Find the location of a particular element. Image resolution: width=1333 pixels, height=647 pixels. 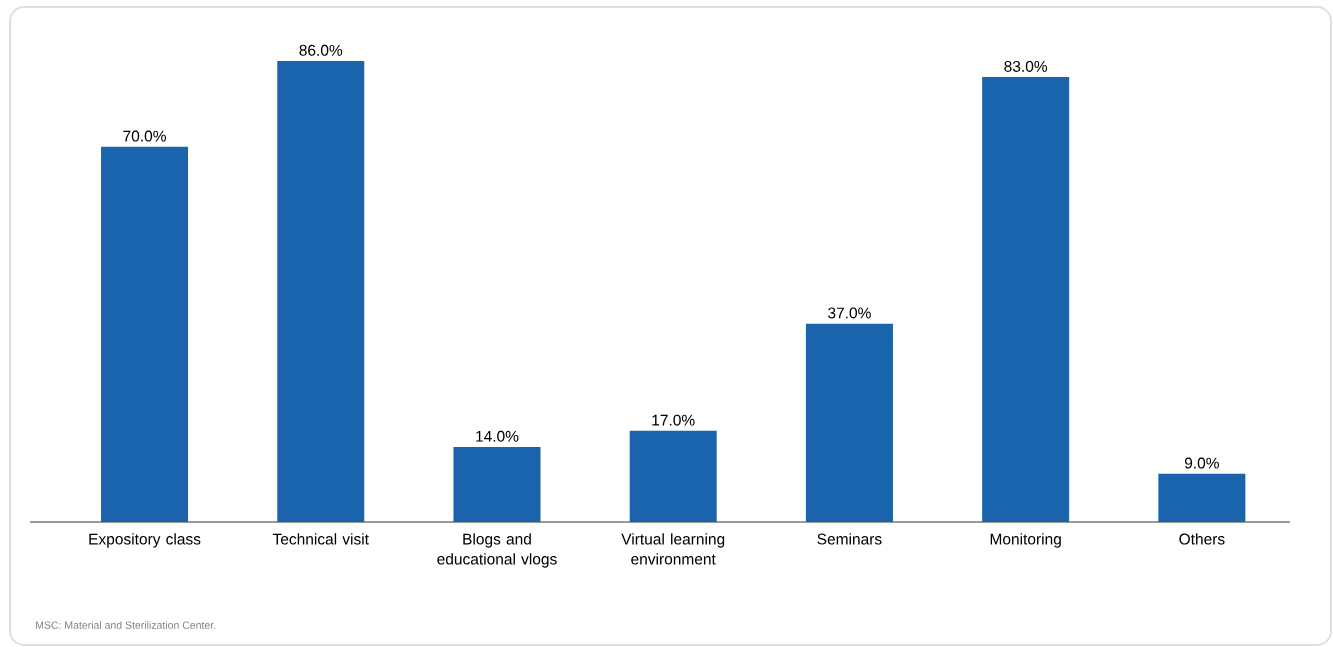

data-label: 14.0% is located at coordinates (497, 436).